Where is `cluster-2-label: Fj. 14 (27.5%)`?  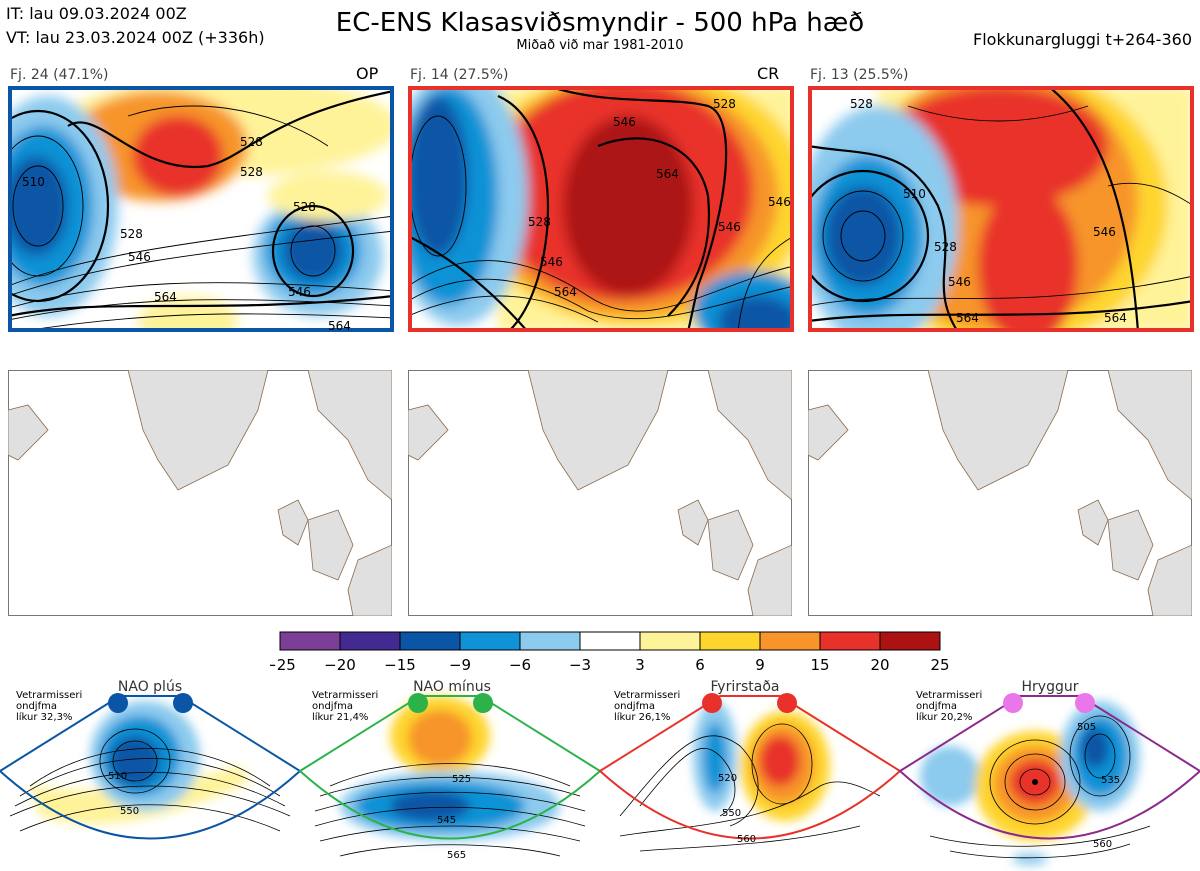
cluster-2-label: Fj. 14 (27.5%) is located at coordinates (459, 75).